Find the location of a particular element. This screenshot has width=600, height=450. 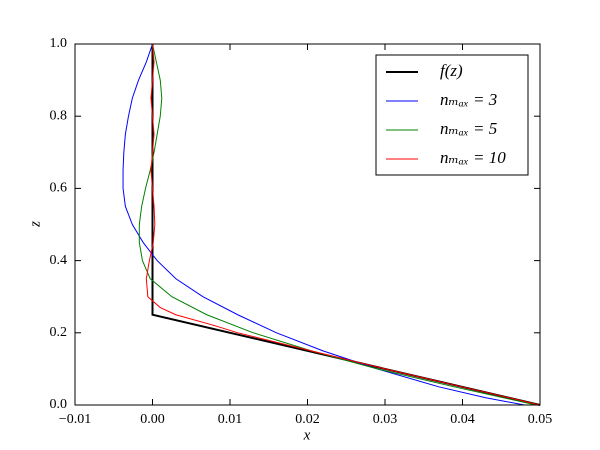

x-tick-label: −0.01 is located at coordinates (75, 419).